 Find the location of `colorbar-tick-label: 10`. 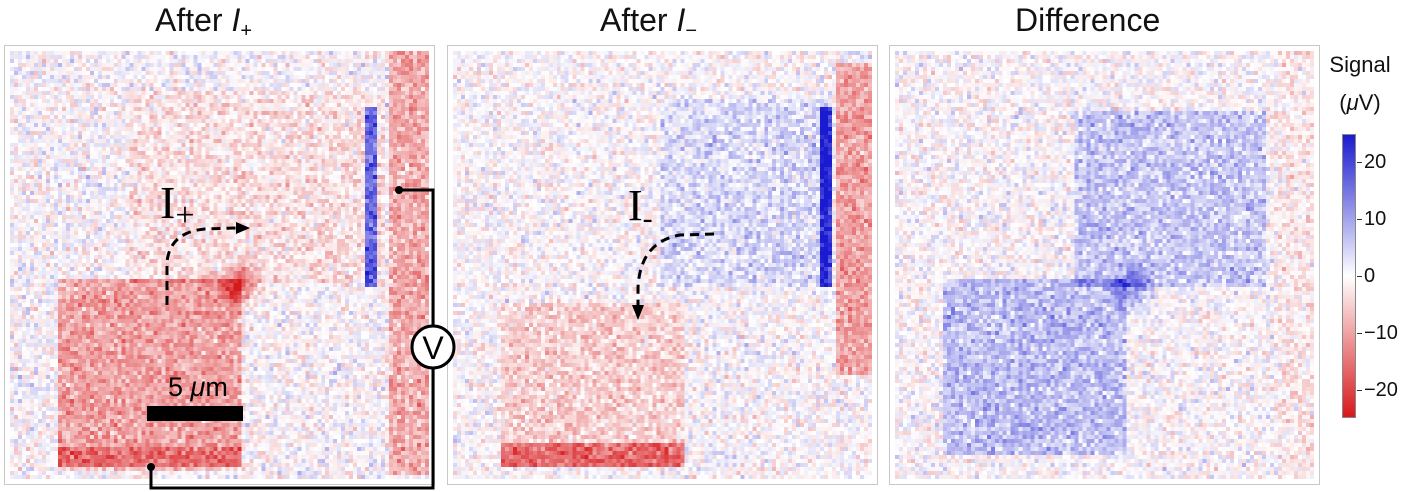

colorbar-tick-label: 10 is located at coordinates (1375, 219).